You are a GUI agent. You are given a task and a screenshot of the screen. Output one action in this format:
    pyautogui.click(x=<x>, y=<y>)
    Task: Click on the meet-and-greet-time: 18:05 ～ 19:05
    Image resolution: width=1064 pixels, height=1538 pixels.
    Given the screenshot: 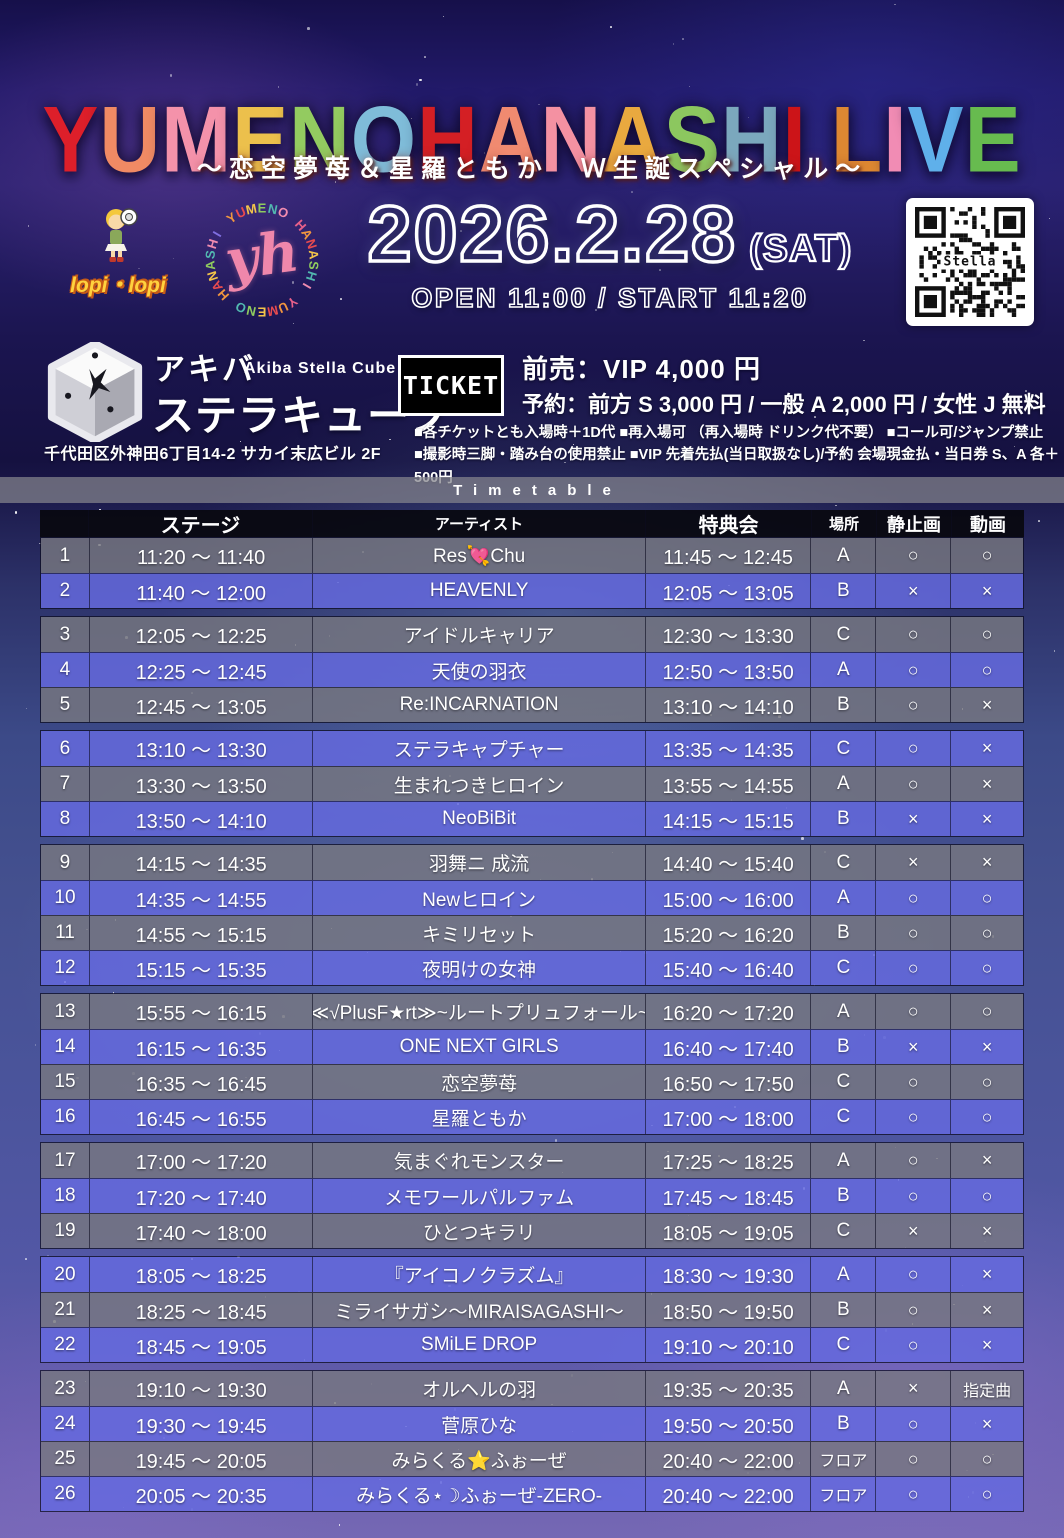 What is the action you would take?
    pyautogui.click(x=727, y=1231)
    